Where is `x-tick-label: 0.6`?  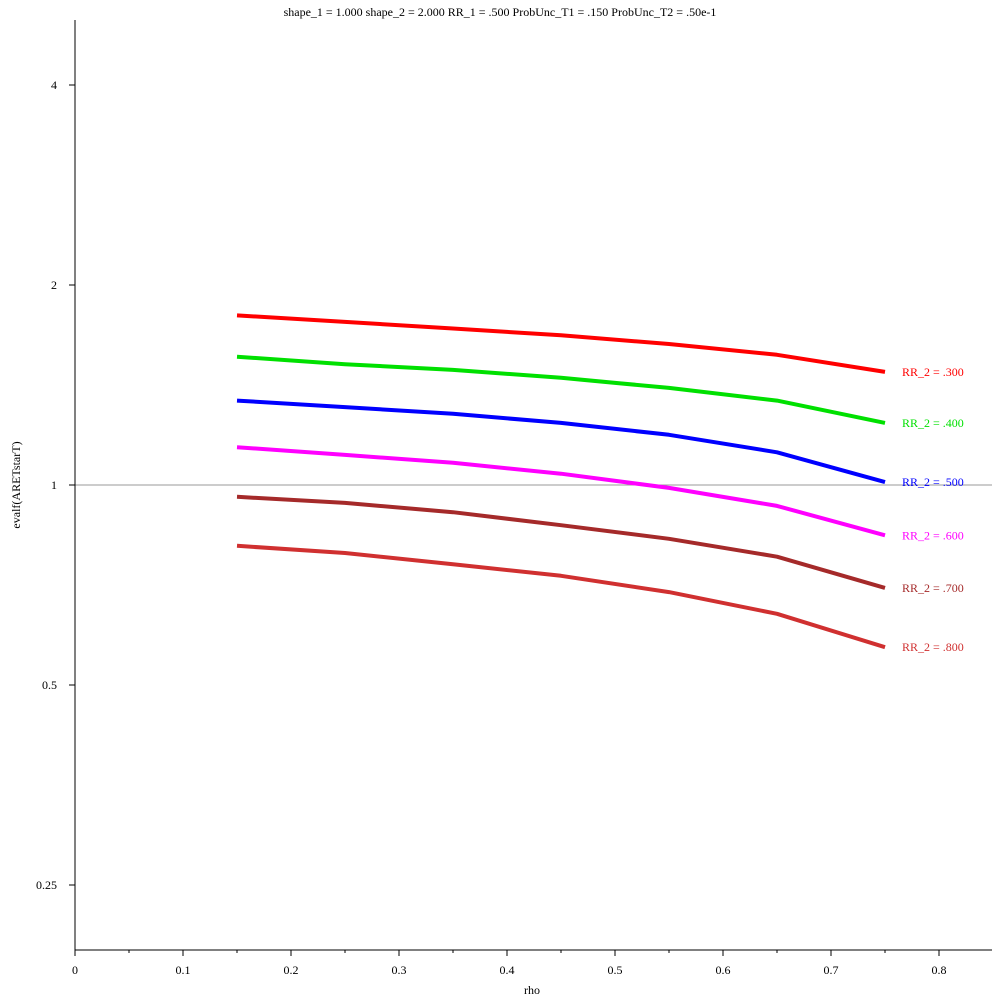
x-tick-label: 0.6 is located at coordinates (723, 970).